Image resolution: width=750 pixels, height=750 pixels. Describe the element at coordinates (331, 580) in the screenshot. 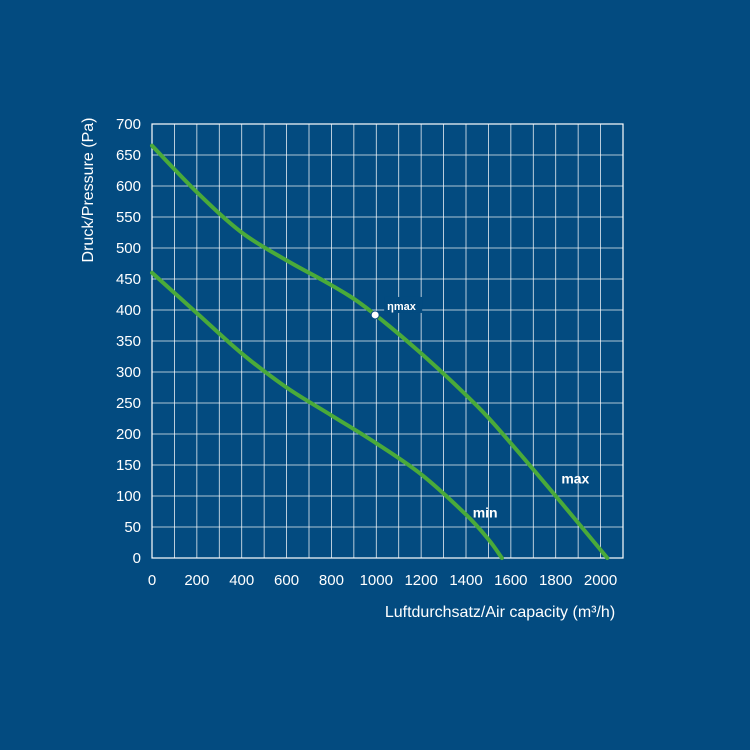

I see `x-tick-label: 800` at that location.